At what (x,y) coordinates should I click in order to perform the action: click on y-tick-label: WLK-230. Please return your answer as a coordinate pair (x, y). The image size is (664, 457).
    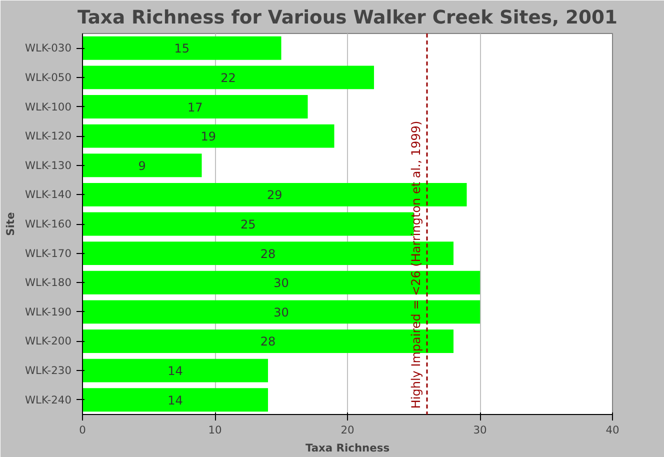
    Looking at the image, I should click on (48, 371).